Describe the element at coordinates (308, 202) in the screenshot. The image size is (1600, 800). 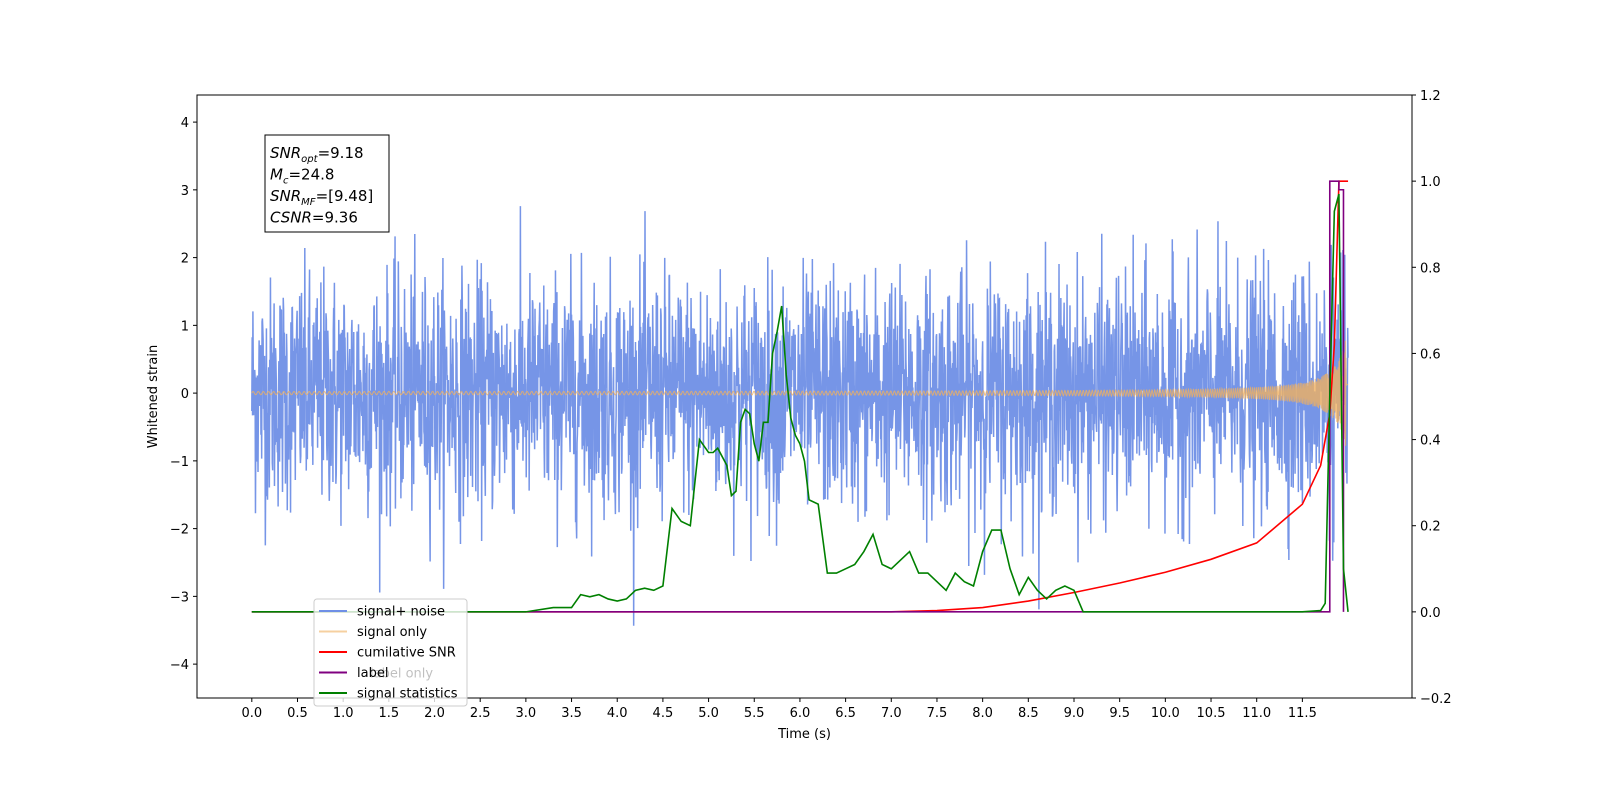
I see `annotation-subscript: MF` at that location.